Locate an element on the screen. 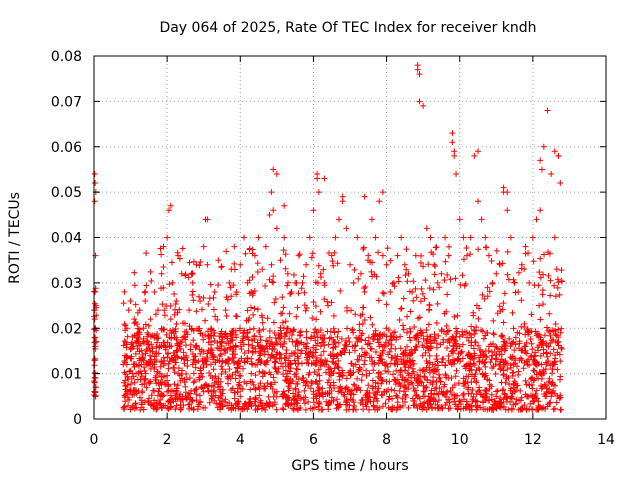 The image size is (640, 480). y-tick-label: 0.03 is located at coordinates (66, 284).